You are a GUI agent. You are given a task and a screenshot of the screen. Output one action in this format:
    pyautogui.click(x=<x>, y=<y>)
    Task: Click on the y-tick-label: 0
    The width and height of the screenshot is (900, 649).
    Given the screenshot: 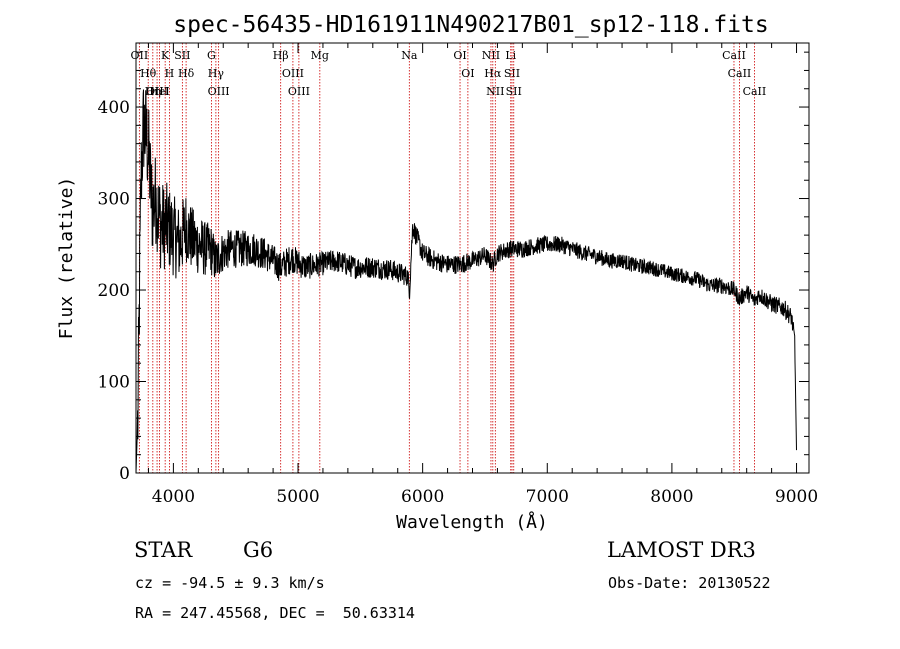 What is the action you would take?
    pyautogui.click(x=124, y=474)
    